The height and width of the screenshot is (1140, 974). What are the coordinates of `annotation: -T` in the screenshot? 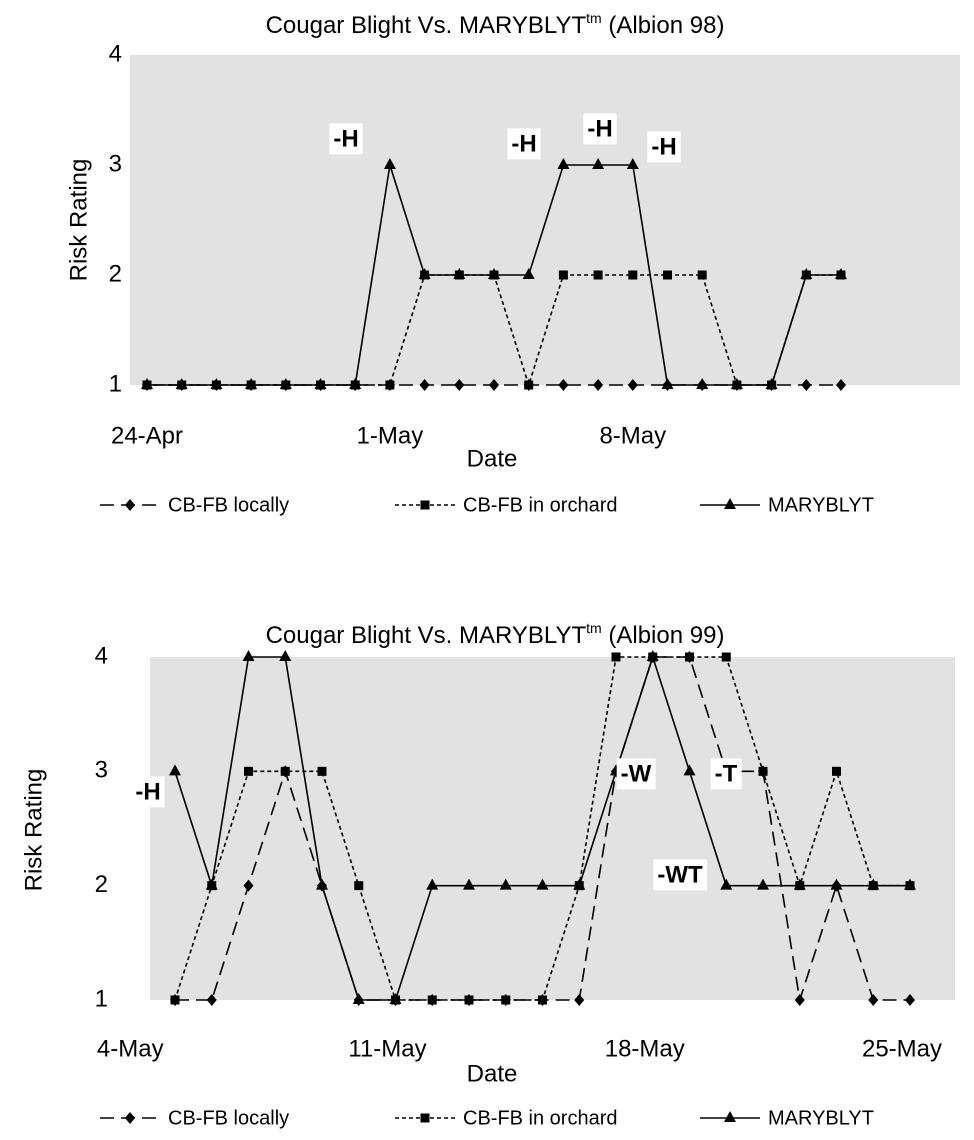 It's located at (726, 773).